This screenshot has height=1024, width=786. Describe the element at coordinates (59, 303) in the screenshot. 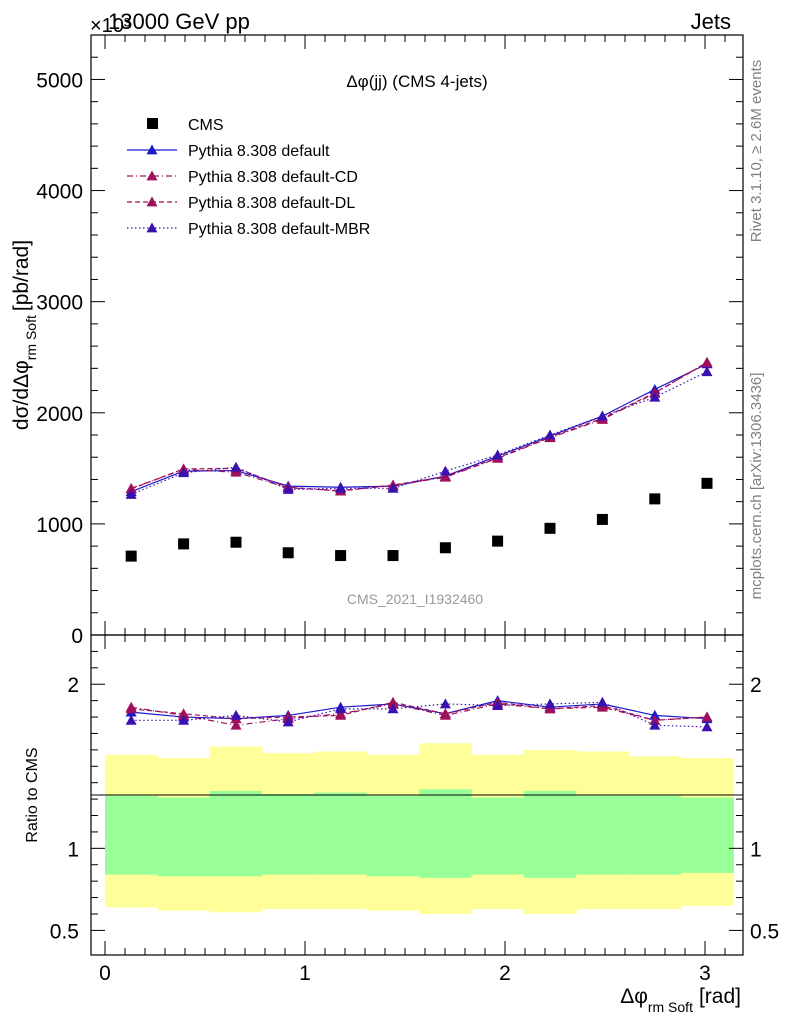

I see `main-y-tick-label: 3000` at that location.